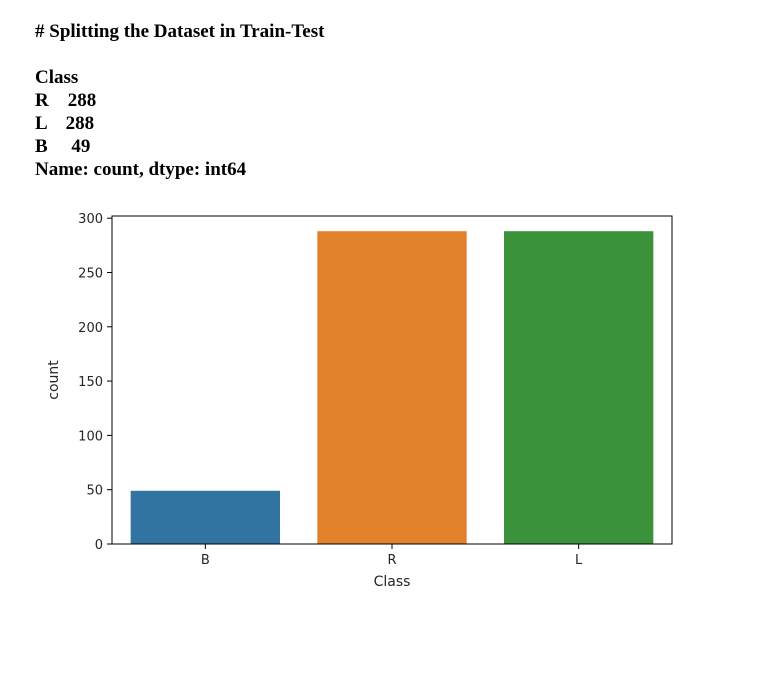  What do you see at coordinates (180, 31) in the screenshot?
I see `section-heading: # Splitting the Dataset in Train-Test` at bounding box center [180, 31].